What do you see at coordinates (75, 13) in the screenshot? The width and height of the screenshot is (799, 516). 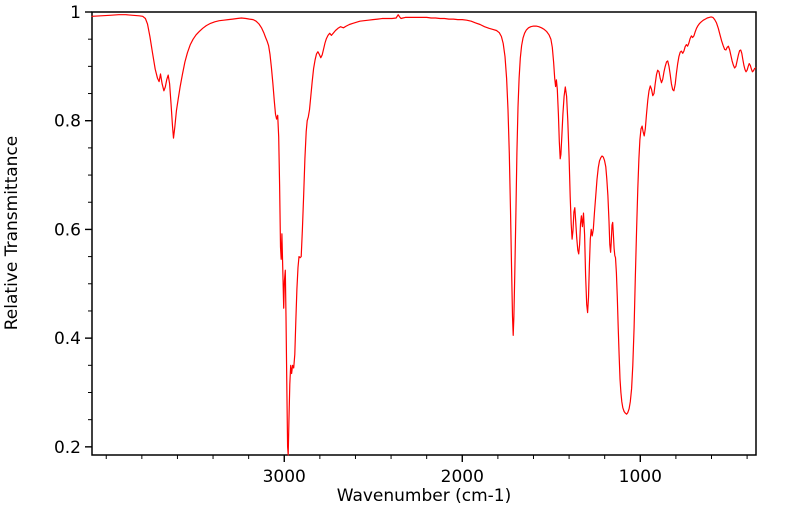 I see `y-tick-label: 1` at bounding box center [75, 13].